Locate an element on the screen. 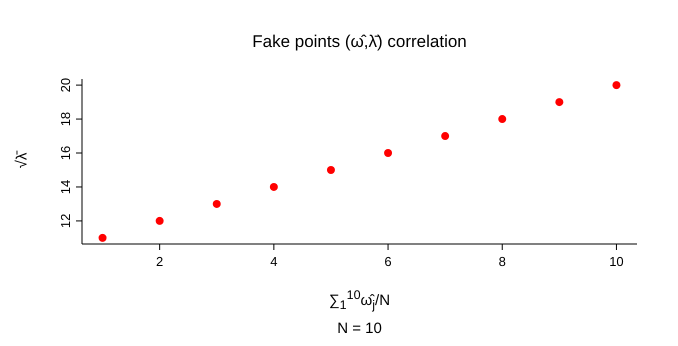  x-tick-label: 4 is located at coordinates (274, 261).